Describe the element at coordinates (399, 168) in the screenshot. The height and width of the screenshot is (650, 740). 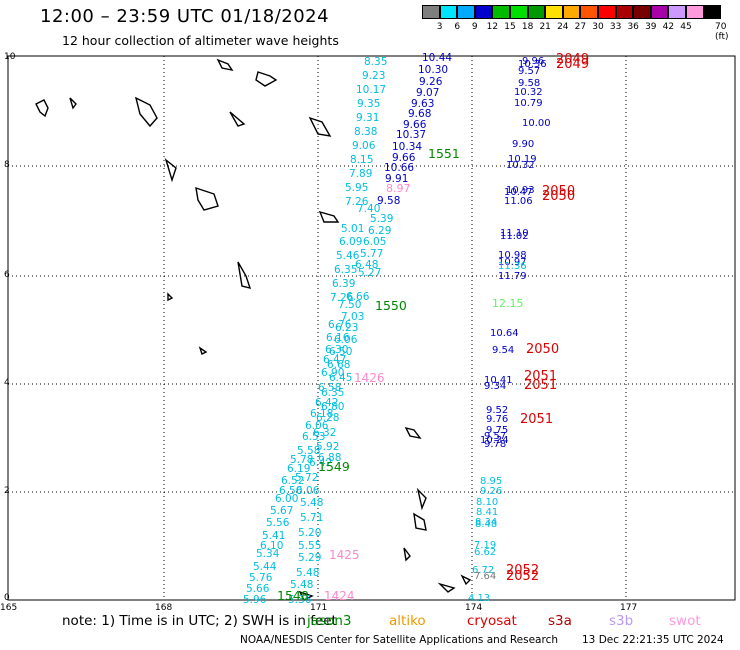
I see `wave-height-value: 10.66` at that location.